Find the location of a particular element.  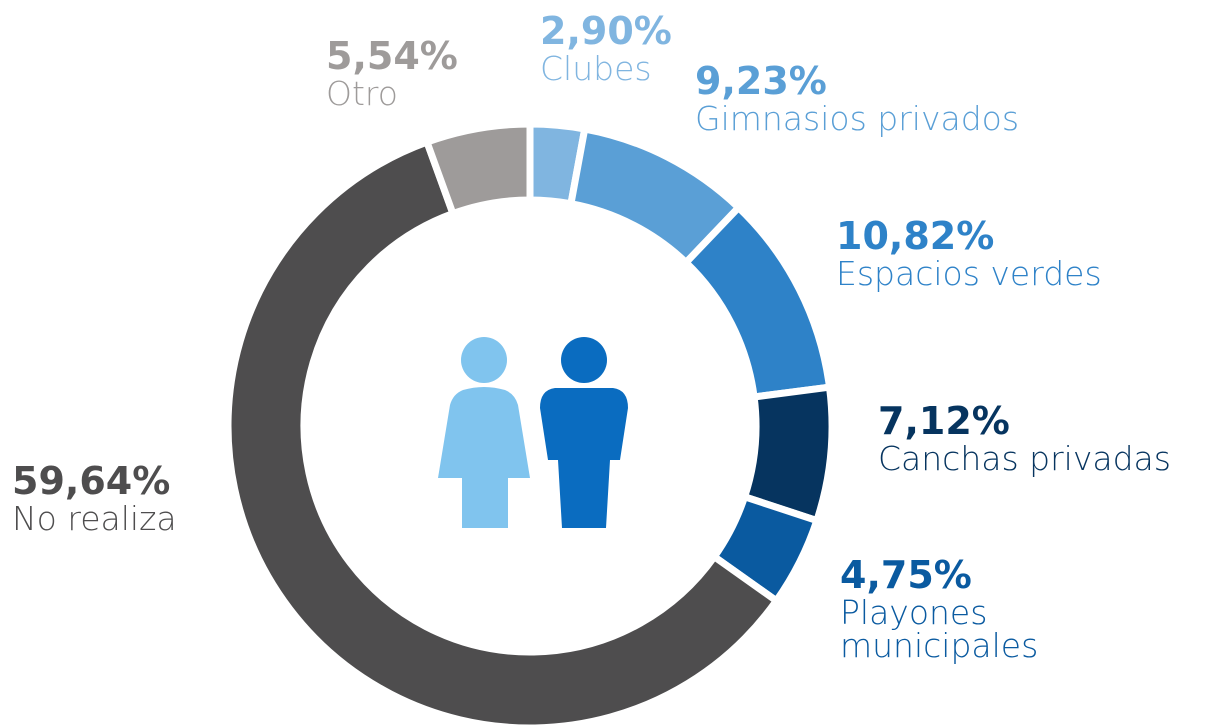

value-label: 9,23% is located at coordinates (761, 81).